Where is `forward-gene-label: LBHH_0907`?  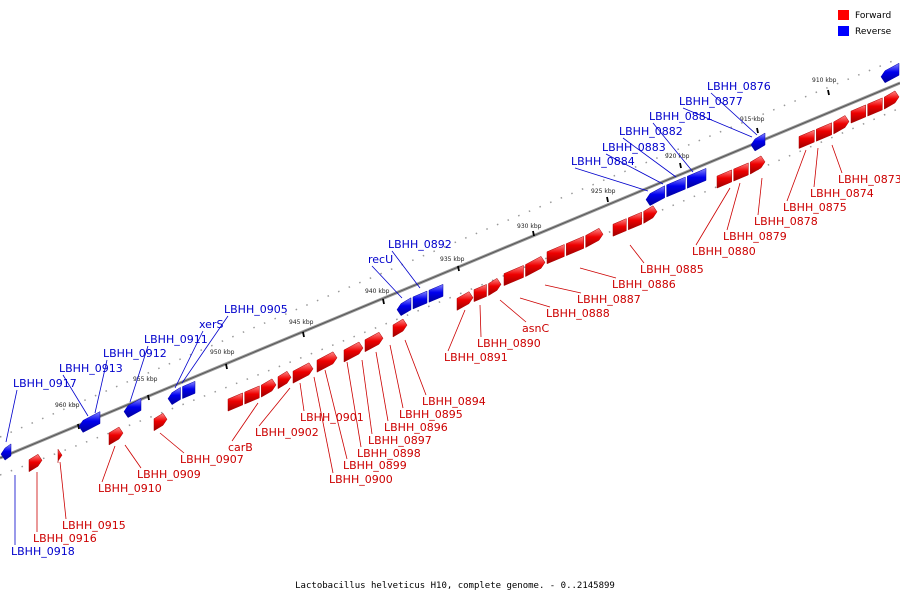 forward-gene-label: LBHH_0907 is located at coordinates (212, 459).